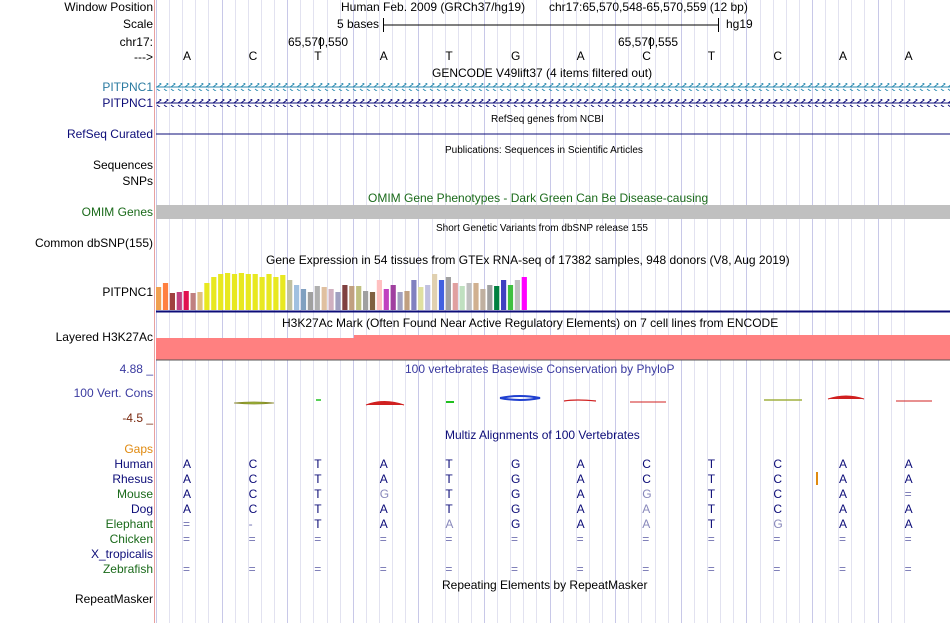 The width and height of the screenshot is (950, 623). Describe the element at coordinates (122, 165) in the screenshot. I see `sequences-label: Sequences` at that location.